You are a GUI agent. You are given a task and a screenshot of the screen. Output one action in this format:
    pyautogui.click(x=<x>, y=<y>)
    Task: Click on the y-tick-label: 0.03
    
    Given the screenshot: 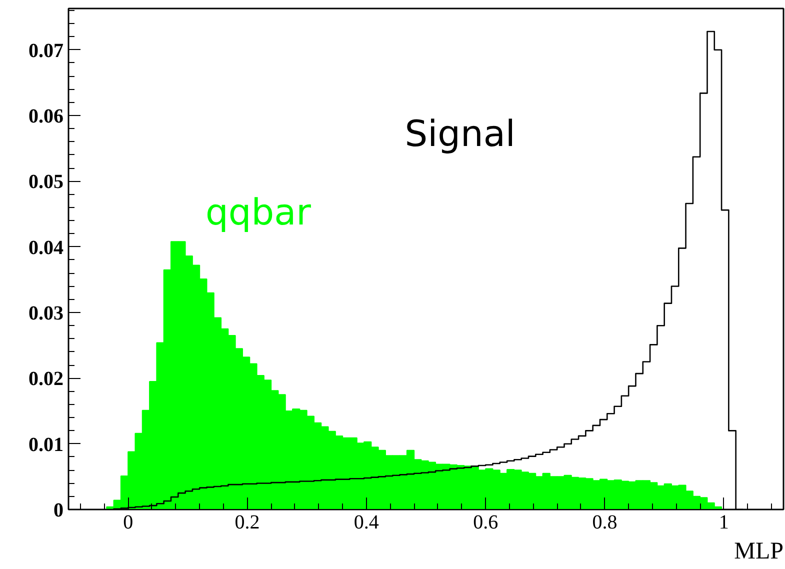 What is the action you would take?
    pyautogui.click(x=46, y=313)
    